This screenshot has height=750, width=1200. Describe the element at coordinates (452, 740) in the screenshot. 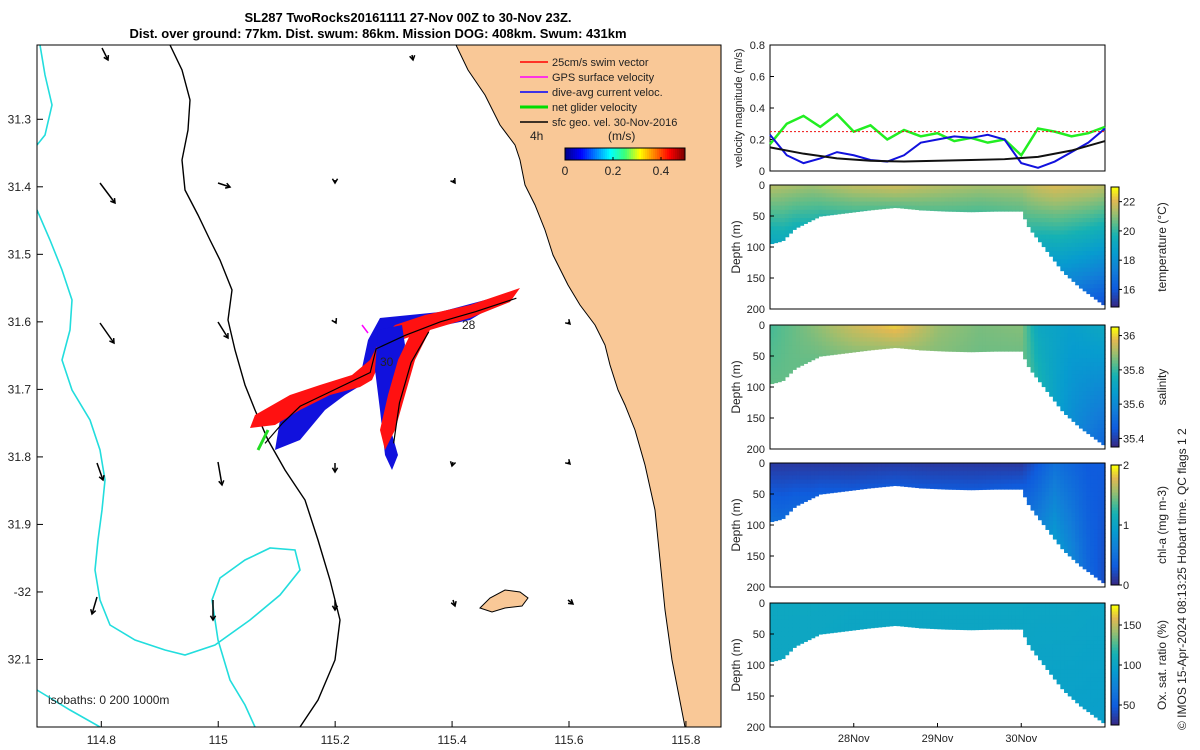

I see `map-x-tick-label: 115.4` at that location.